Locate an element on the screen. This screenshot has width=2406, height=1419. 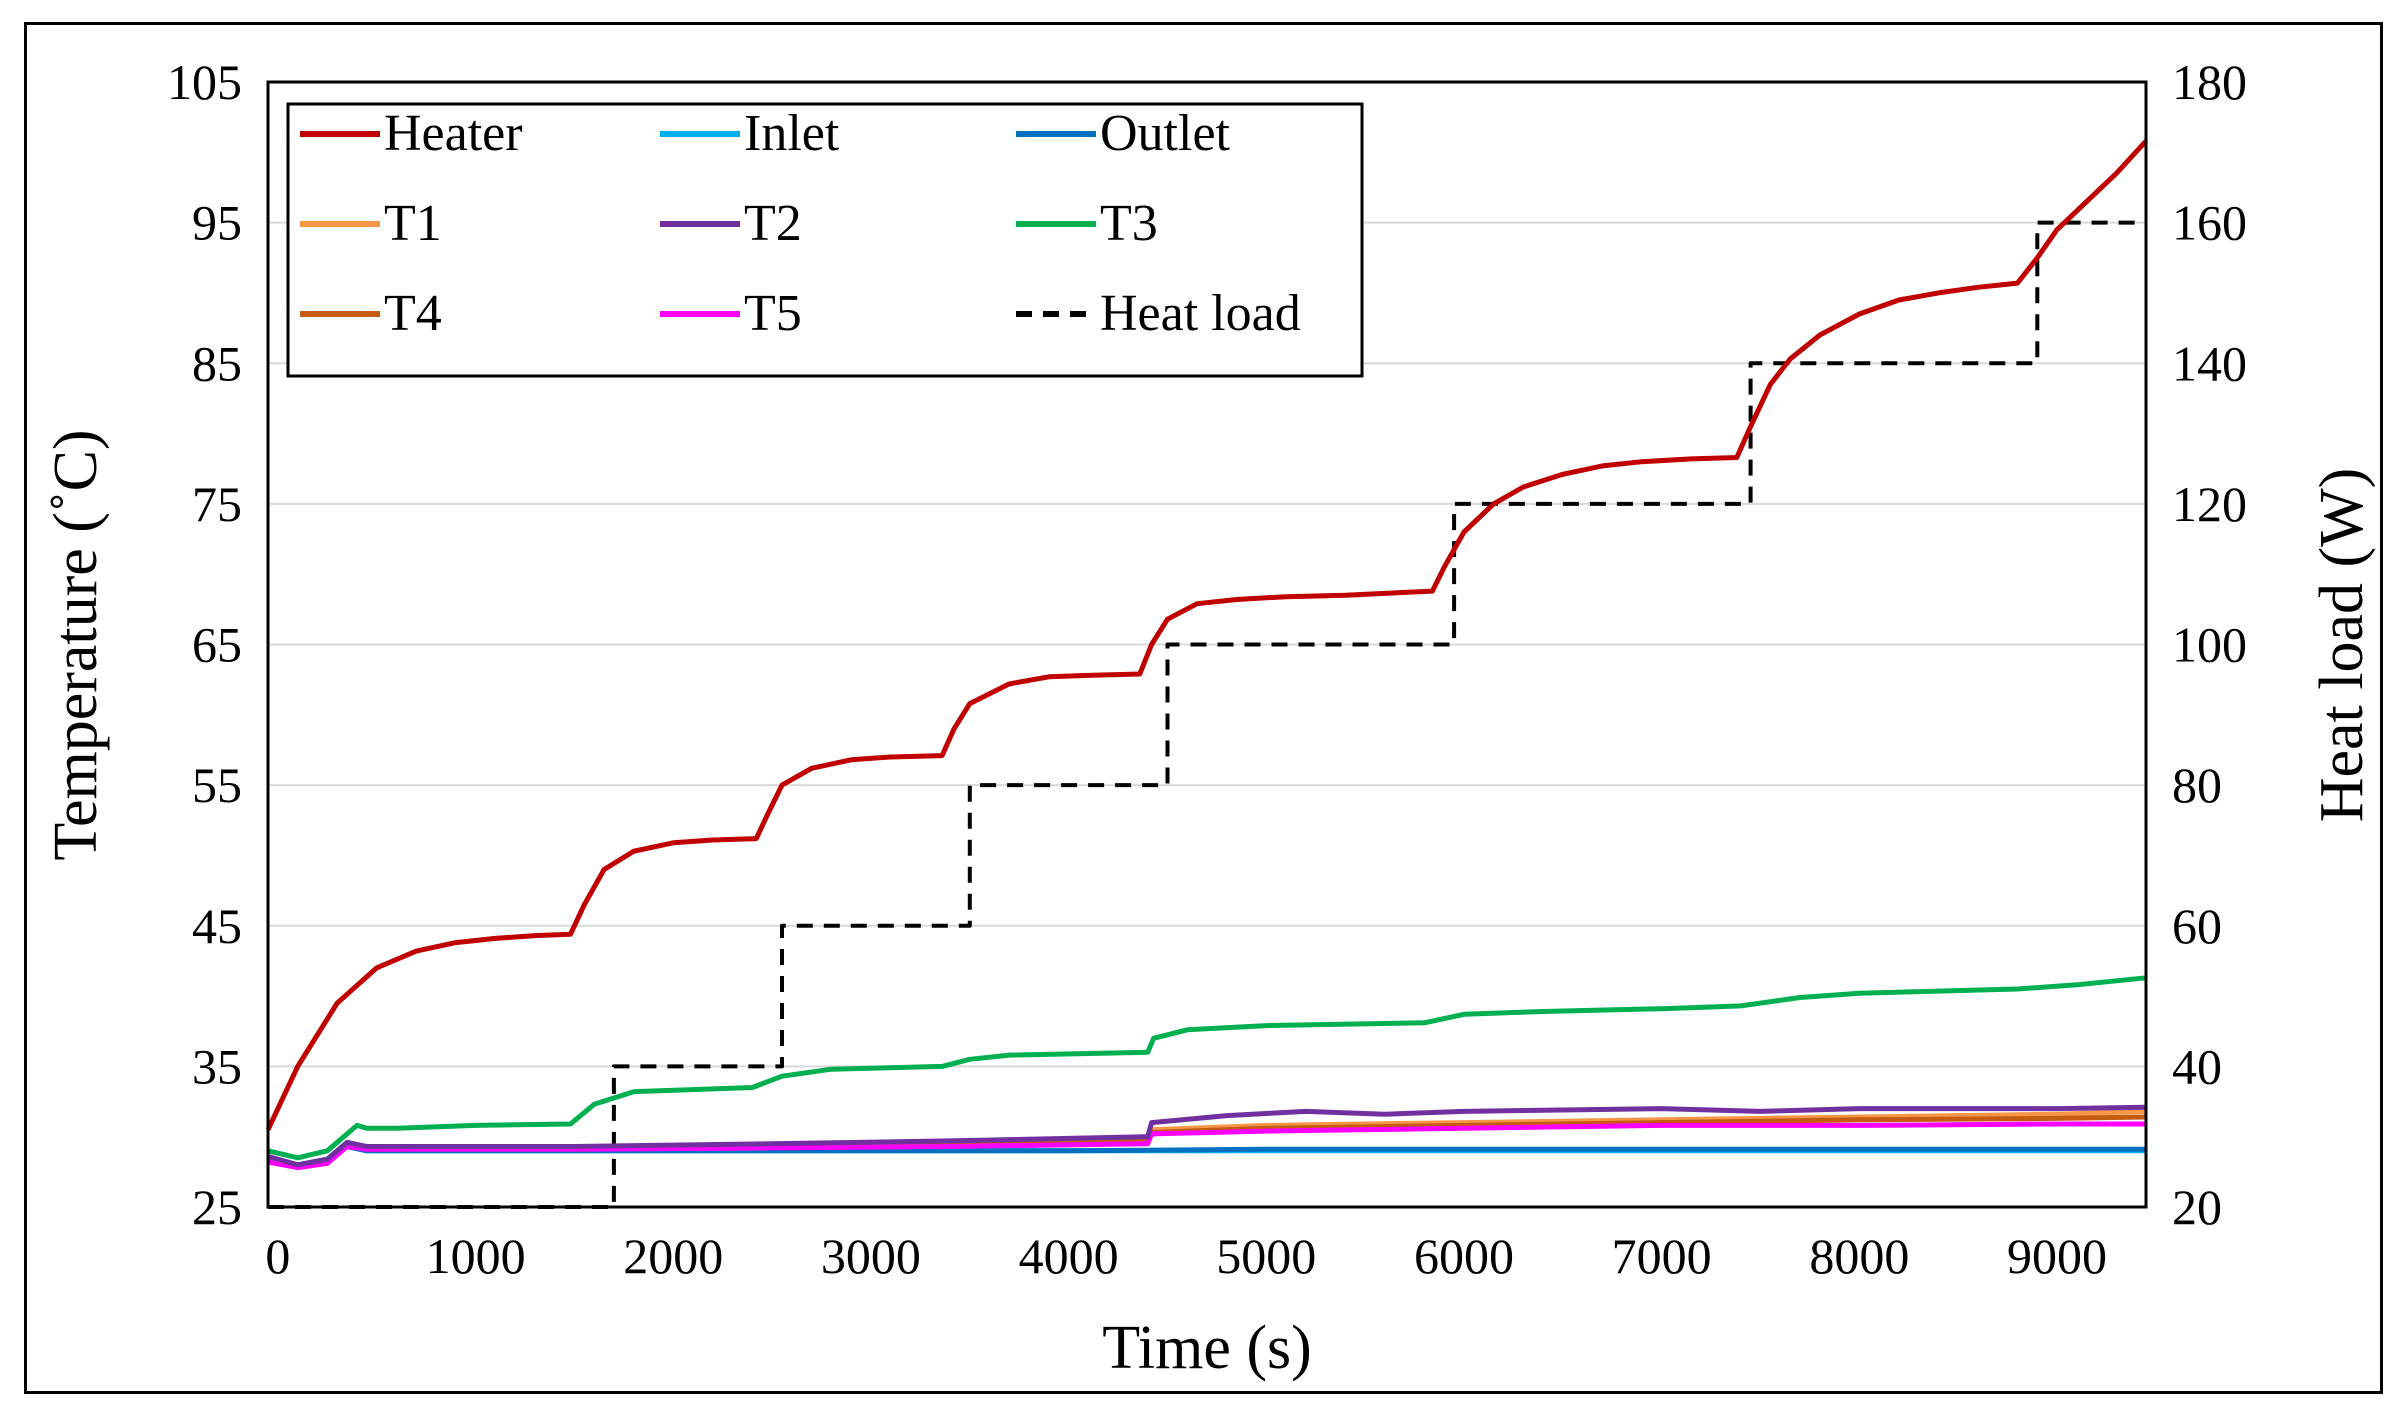
y-tick-label: 35 is located at coordinates (217, 1066).